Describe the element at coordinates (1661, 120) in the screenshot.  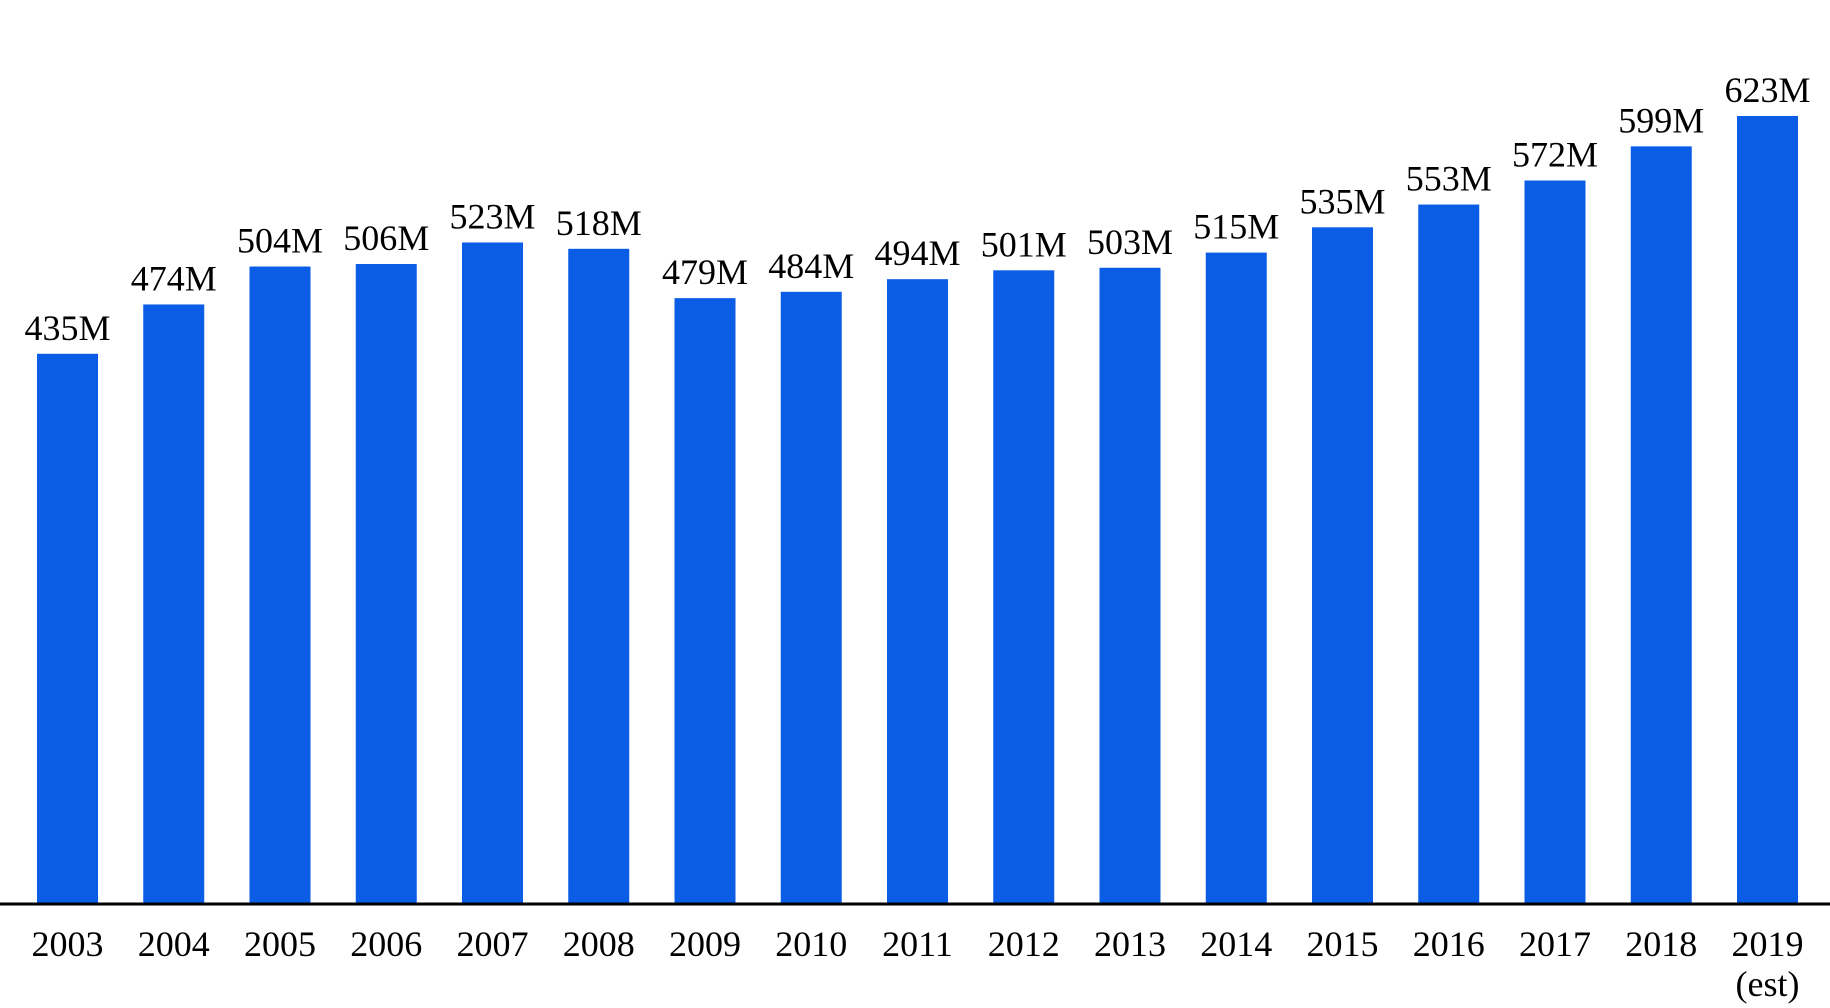
I see `value-label-15: 599M` at that location.